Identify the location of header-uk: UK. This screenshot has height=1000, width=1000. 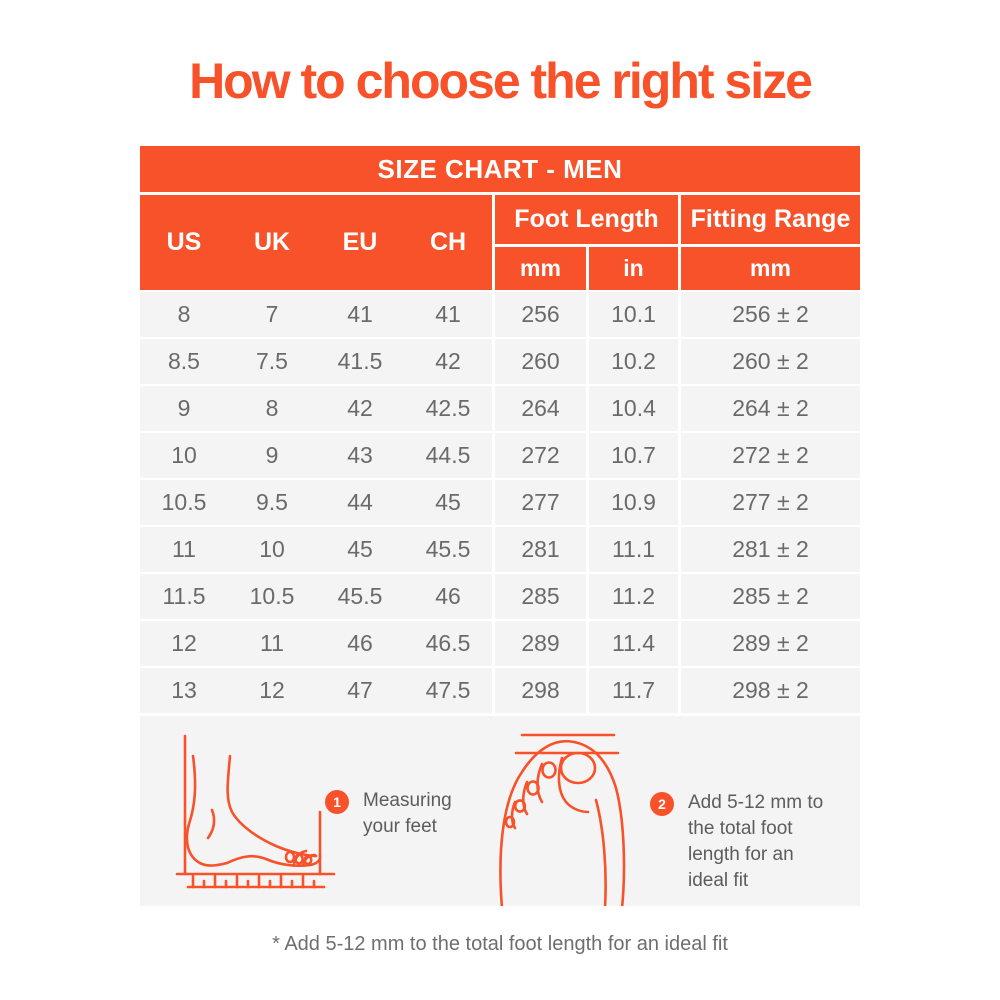
(272, 242).